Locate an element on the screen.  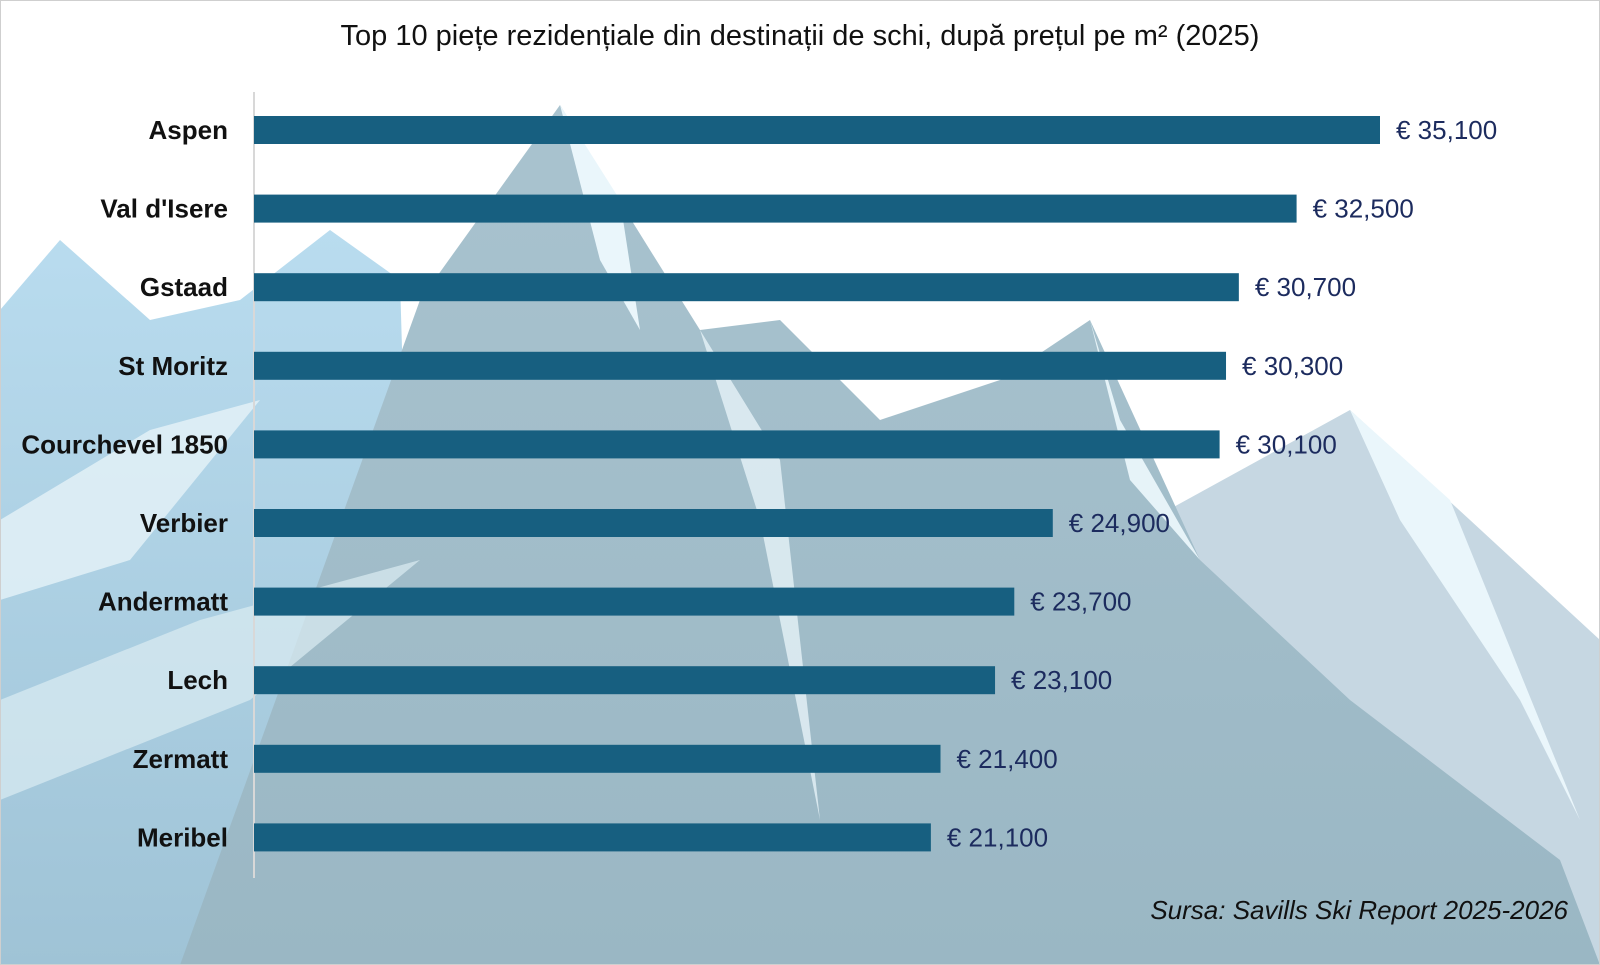
data-label: € 24,900 is located at coordinates (1119, 523).